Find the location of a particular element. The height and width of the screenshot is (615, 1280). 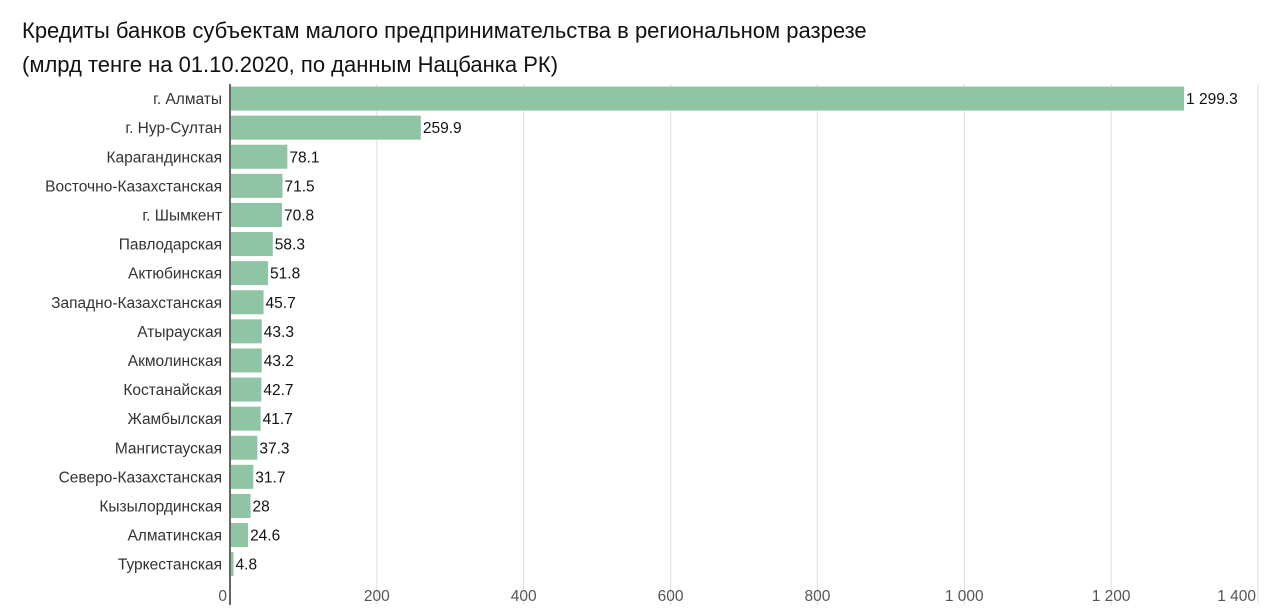

category-label: Северо-Казахстанская is located at coordinates (140, 477).